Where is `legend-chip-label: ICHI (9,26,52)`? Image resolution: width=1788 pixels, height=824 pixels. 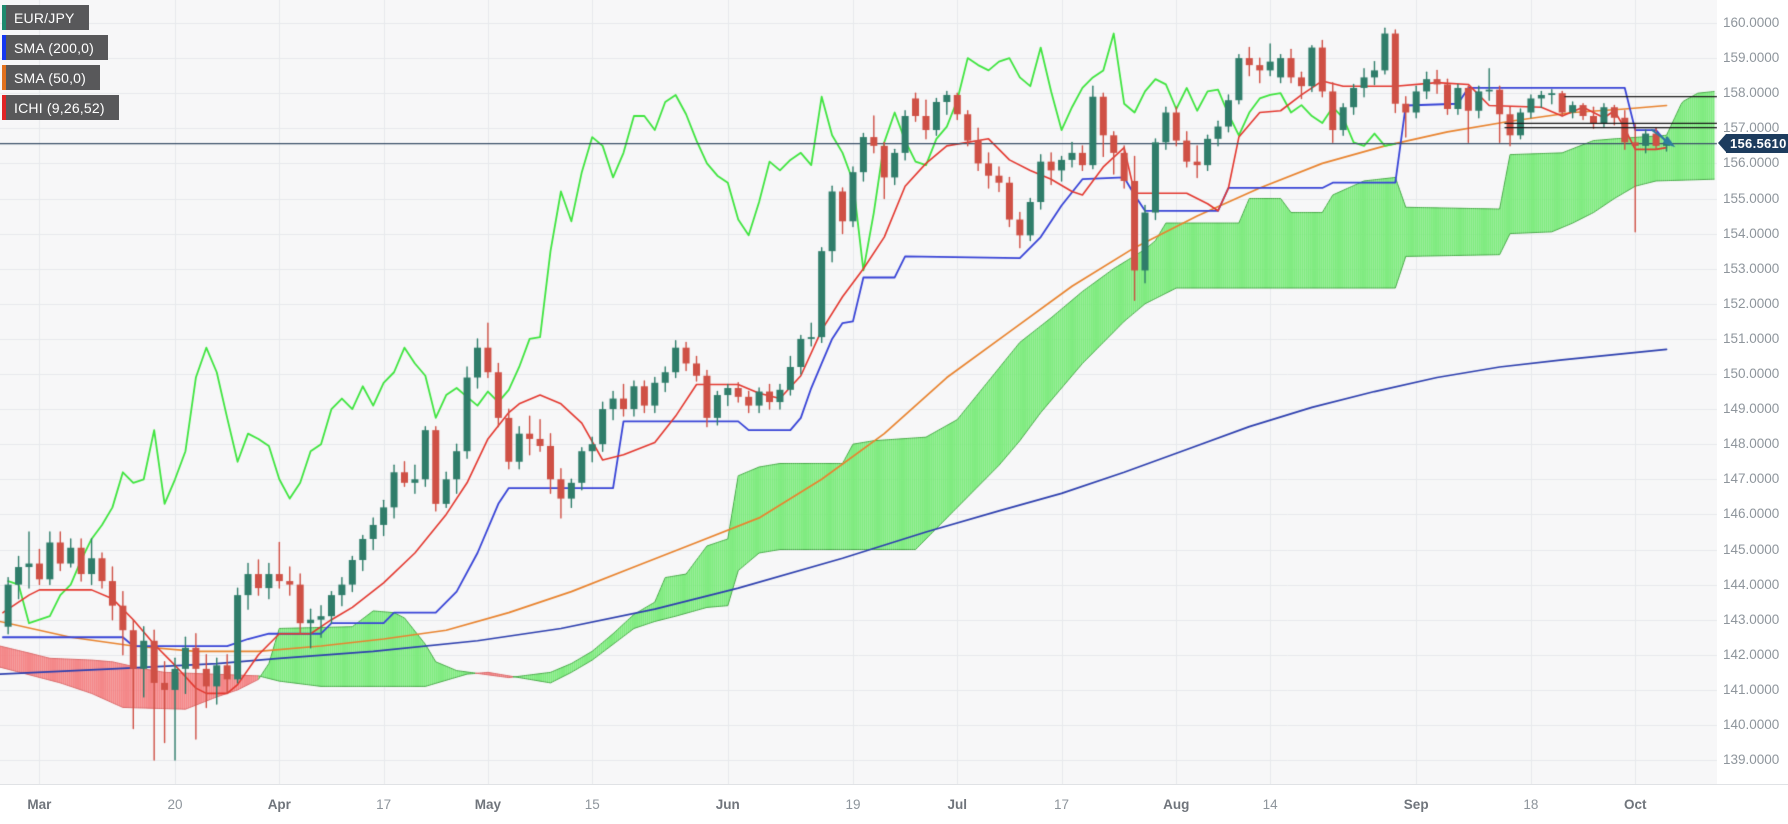
legend-chip-label: ICHI (9,26,52) is located at coordinates (59, 107).